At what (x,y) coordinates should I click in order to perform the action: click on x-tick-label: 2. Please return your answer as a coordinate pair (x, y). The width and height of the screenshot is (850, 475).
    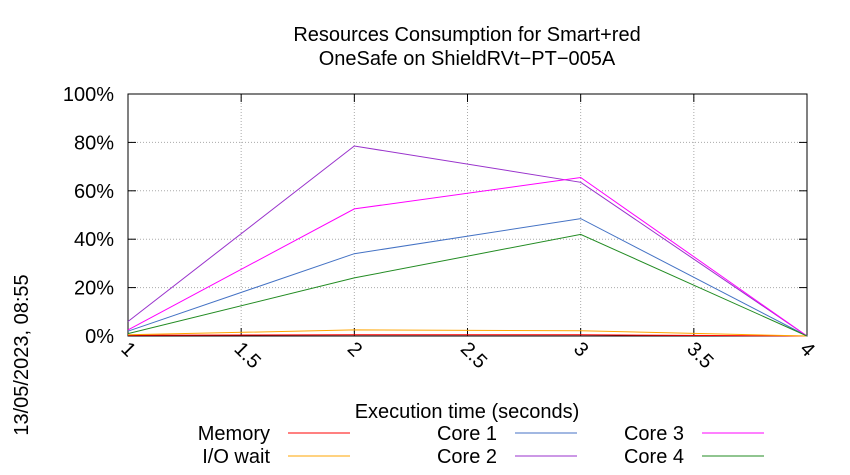
    Looking at the image, I should click on (354, 349).